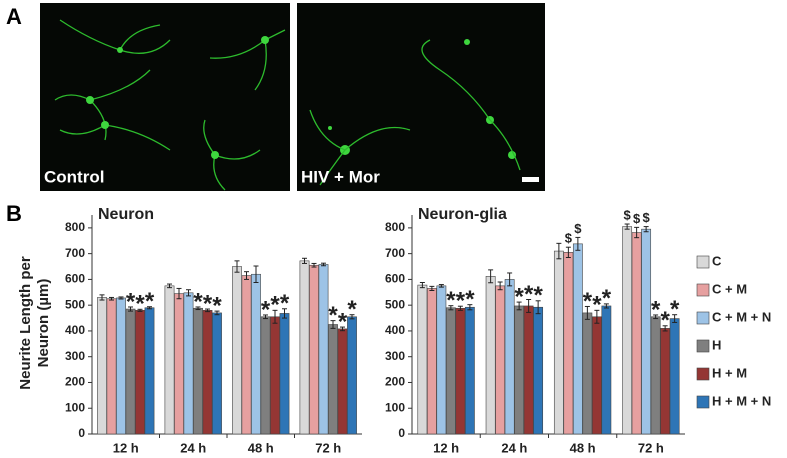  Describe the element at coordinates (395, 407) in the screenshot. I see `y-tick-label: 100` at that location.